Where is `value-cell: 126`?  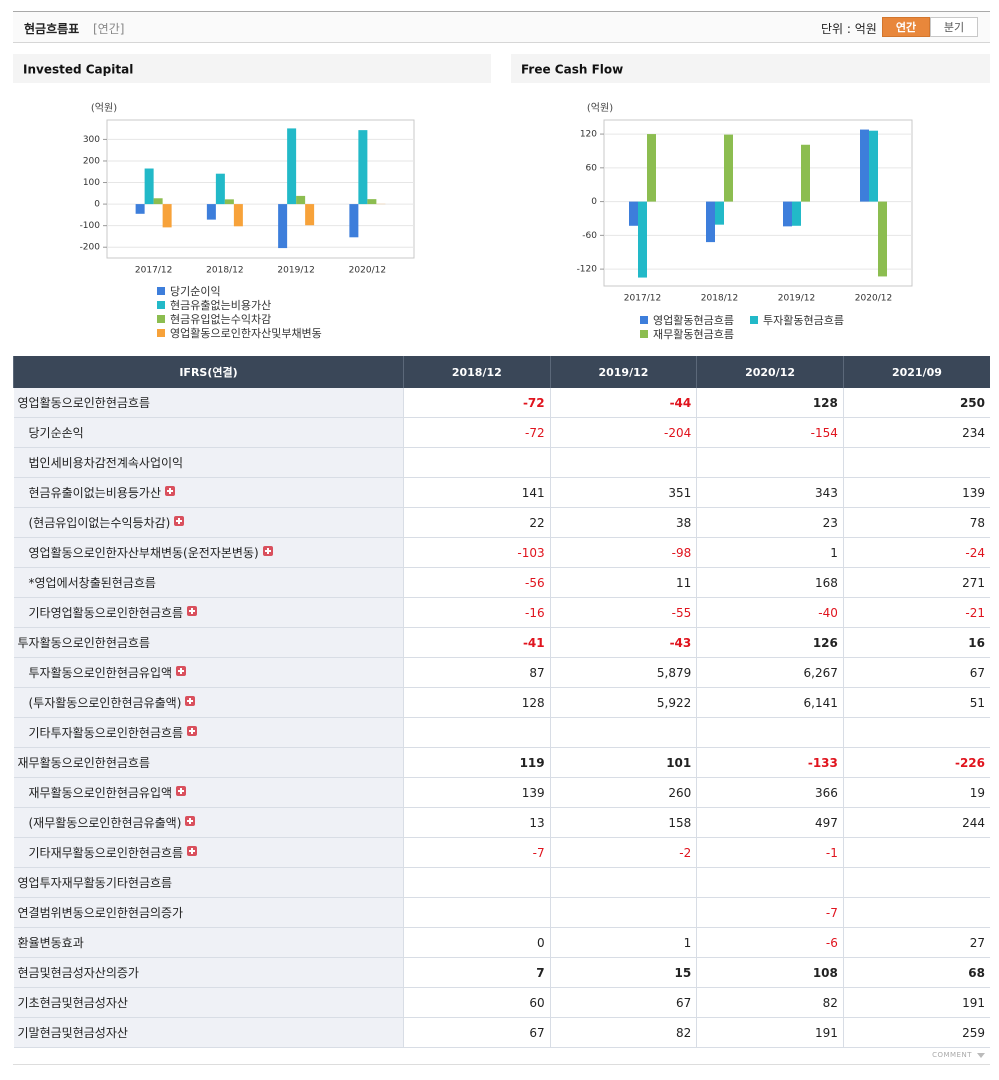
value-cell: 126 is located at coordinates (770, 642).